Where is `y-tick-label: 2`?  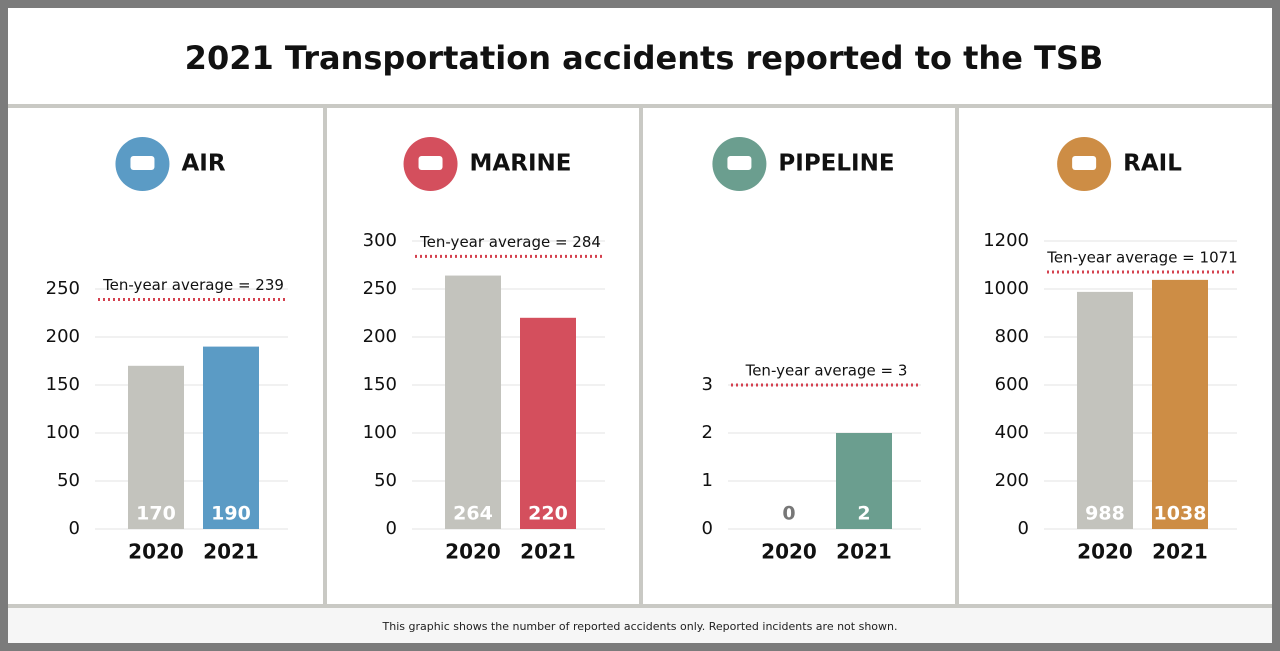 y-tick-label: 2 is located at coordinates (707, 432).